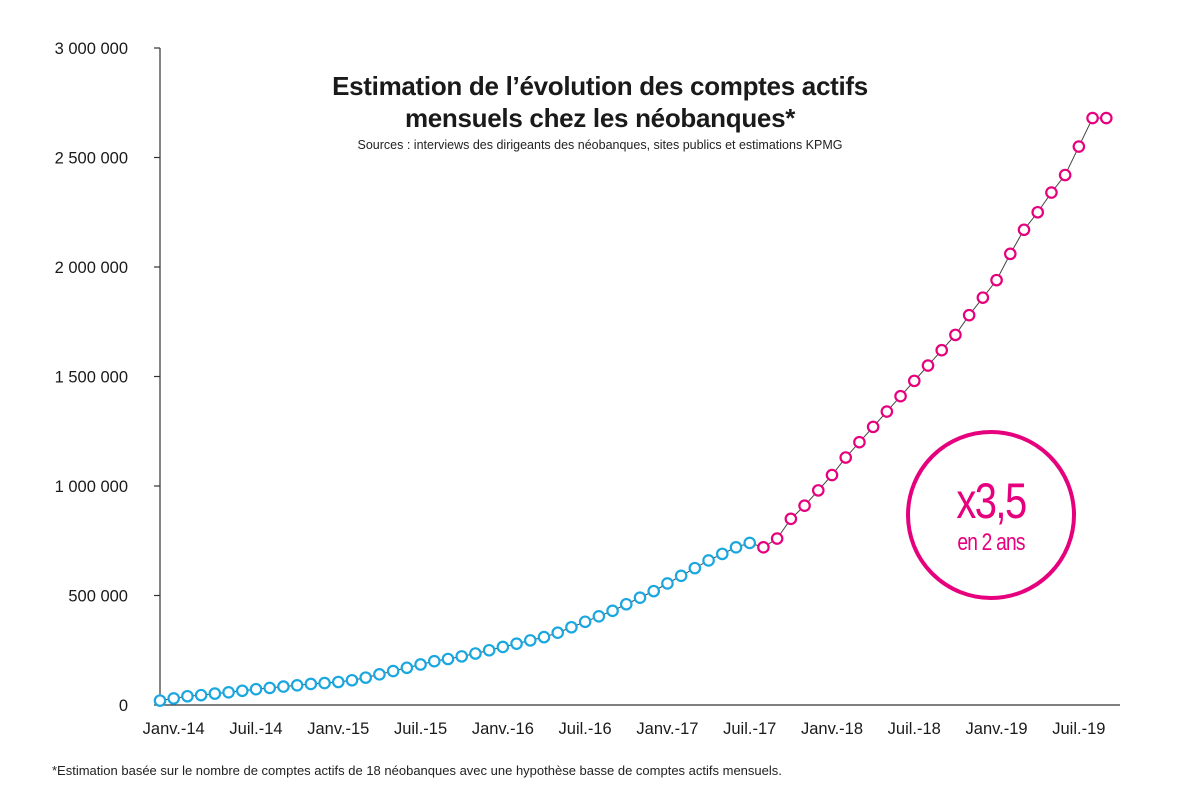  I want to click on y-tick-label-4: 2 000 000, so click(91, 268).